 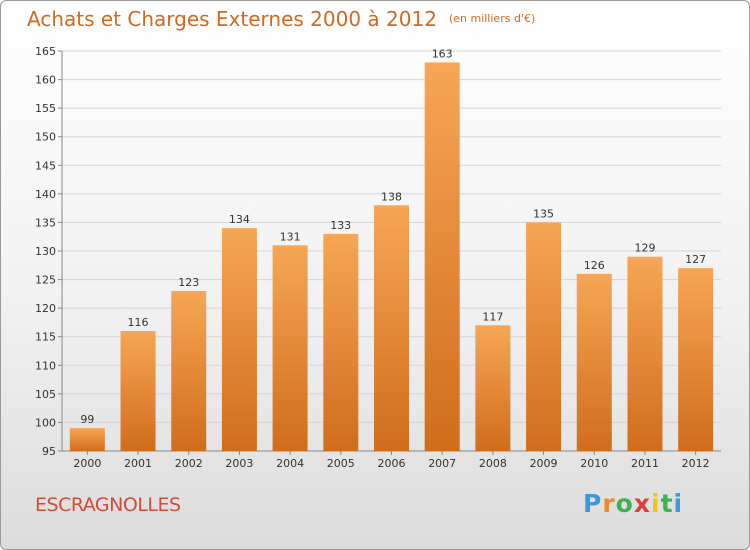 I want to click on bar-2003, so click(x=239, y=339).